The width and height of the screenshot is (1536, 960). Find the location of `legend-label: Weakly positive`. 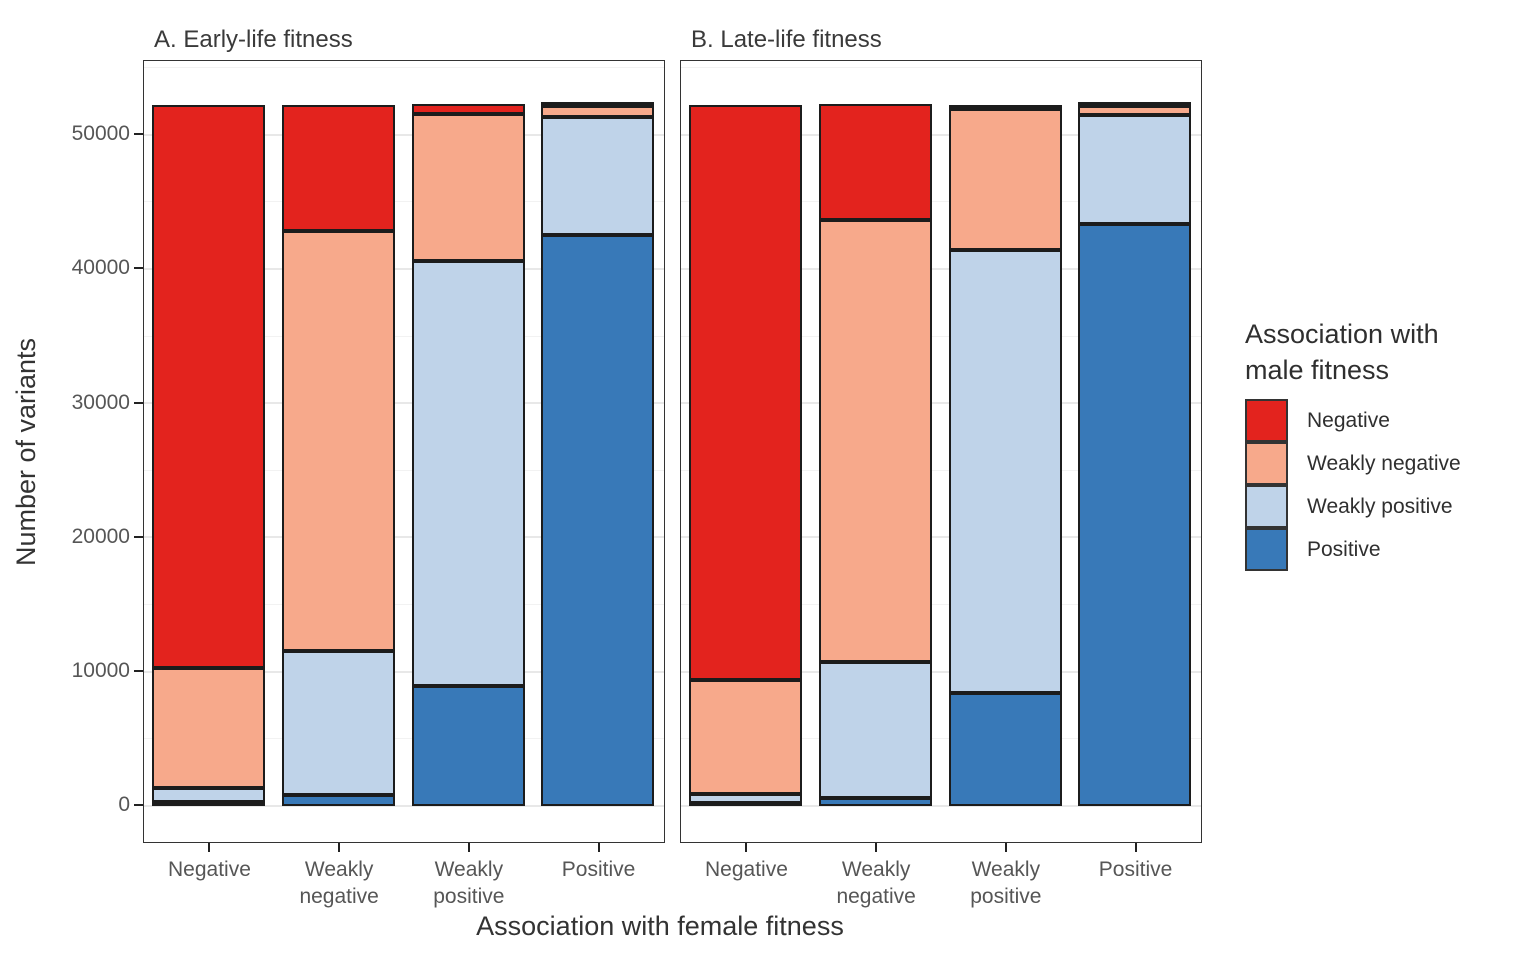

legend-label: Weakly positive is located at coordinates (1380, 506).